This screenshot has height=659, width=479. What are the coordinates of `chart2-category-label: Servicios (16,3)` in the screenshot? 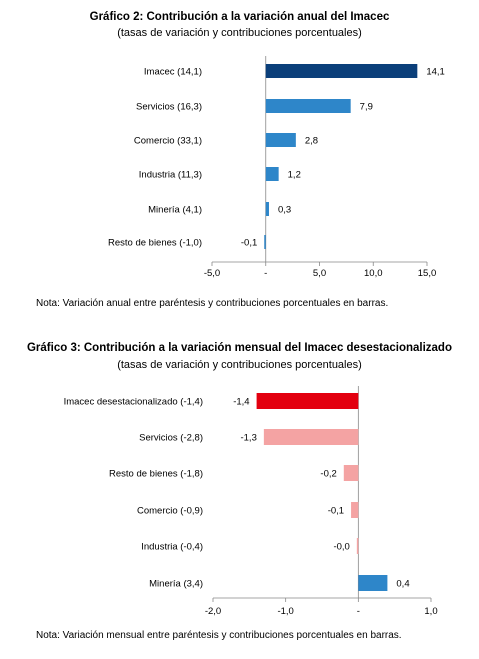 It's located at (169, 107).